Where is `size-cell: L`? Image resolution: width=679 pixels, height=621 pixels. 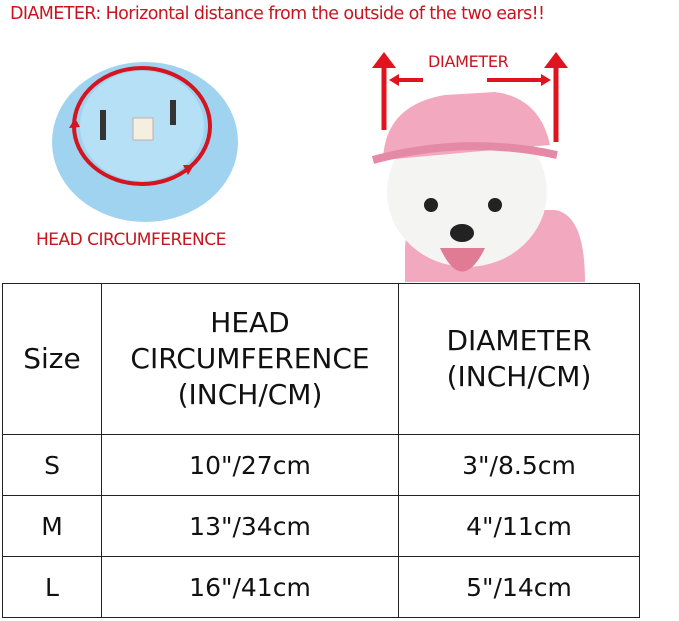
size-cell: L is located at coordinates (52, 587).